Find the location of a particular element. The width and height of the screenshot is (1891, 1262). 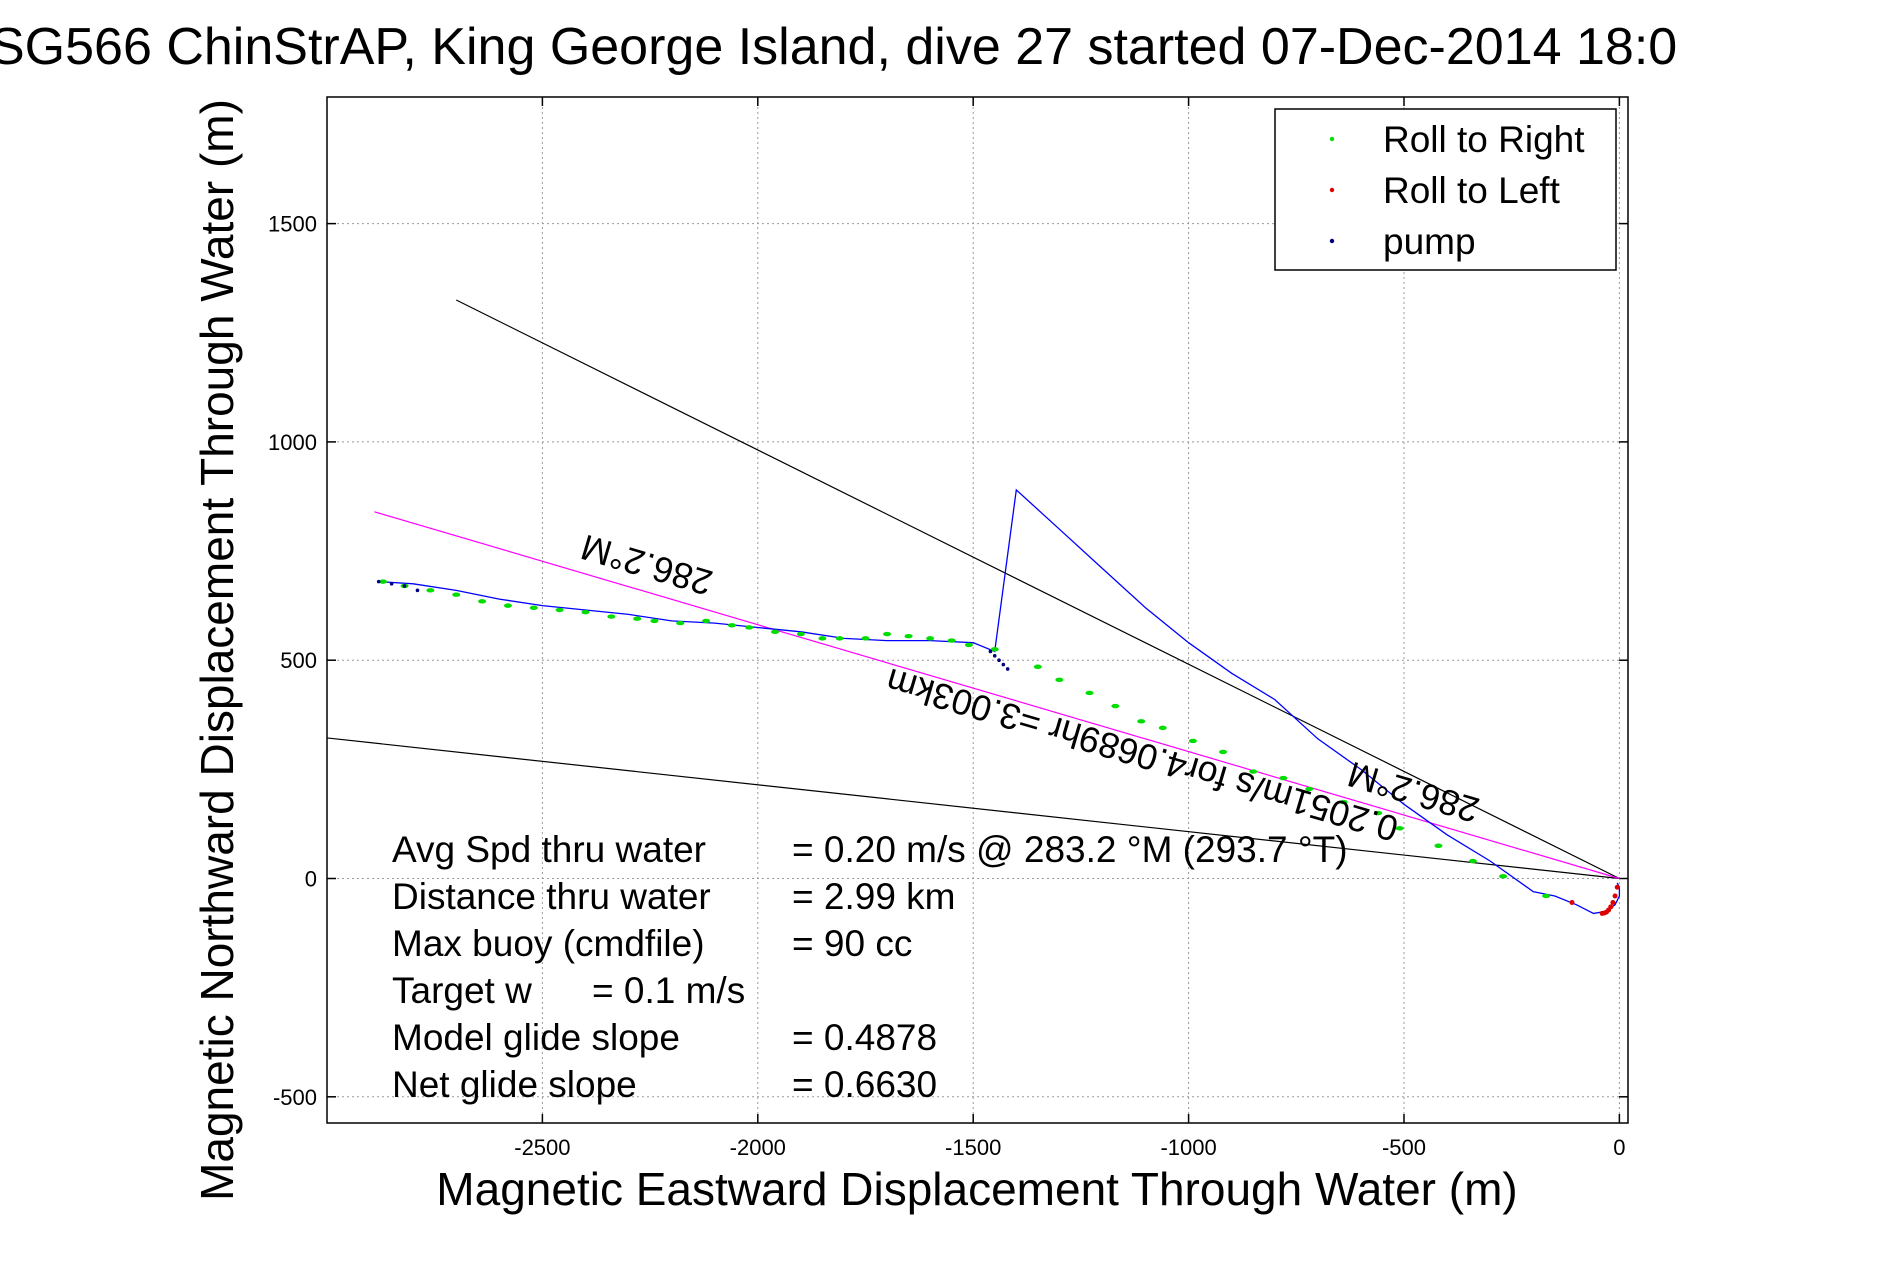

legend: Roll to Right Roll to Left pump is located at coordinates (1445, 189).